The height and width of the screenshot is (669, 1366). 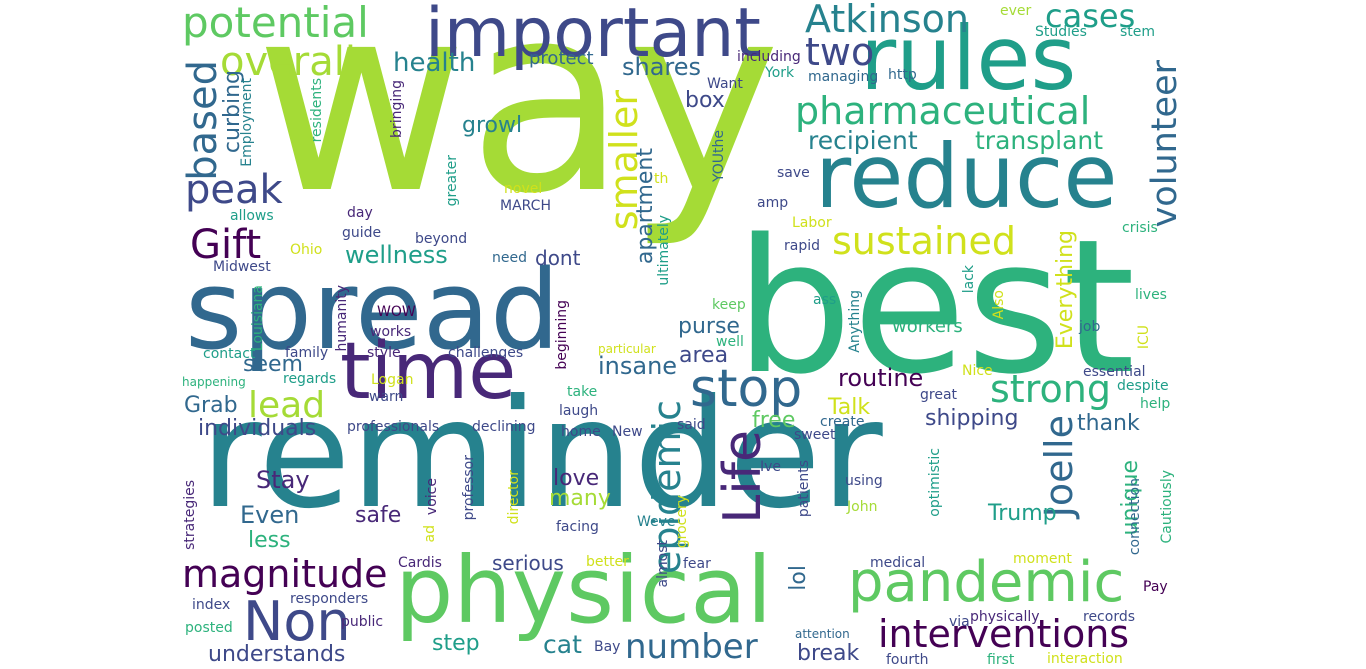 What do you see at coordinates (558, 258) in the screenshot?
I see `word-dont: dont` at bounding box center [558, 258].